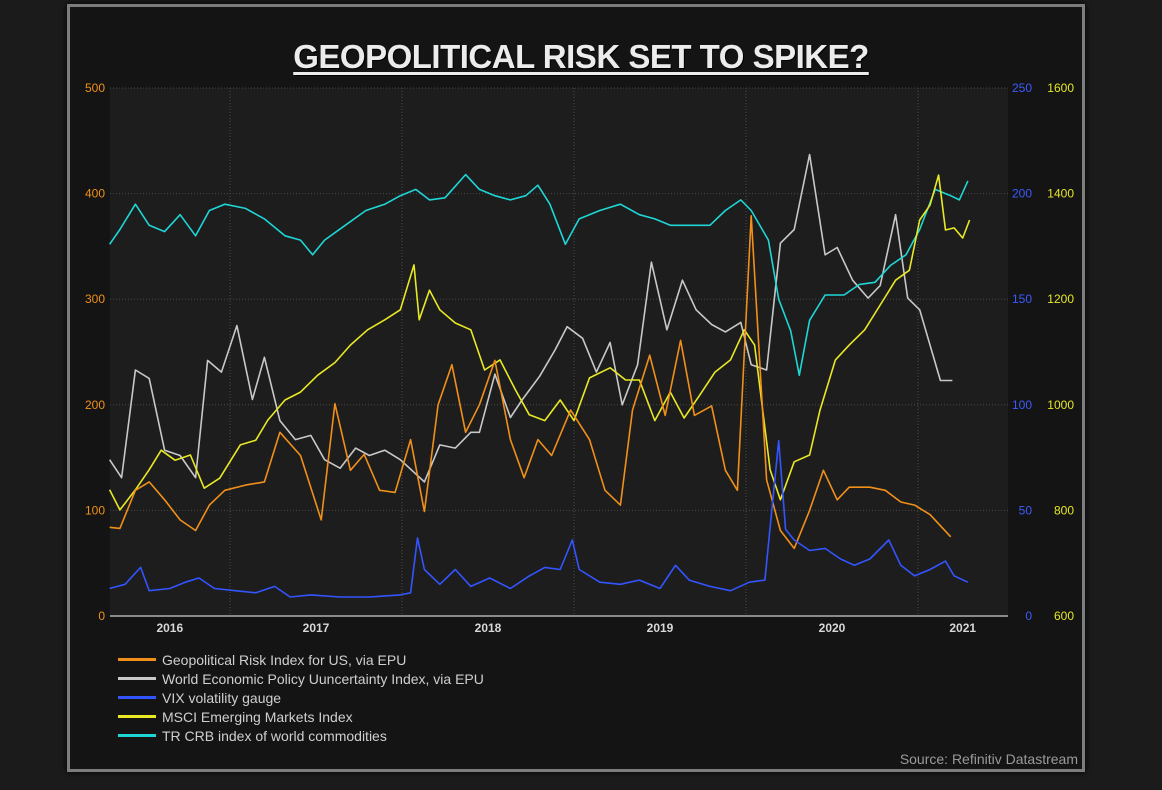 Image resolution: width=1162 pixels, height=790 pixels. What do you see at coordinates (95, 405) in the screenshot?
I see `y-left-tick-label: 200` at bounding box center [95, 405].